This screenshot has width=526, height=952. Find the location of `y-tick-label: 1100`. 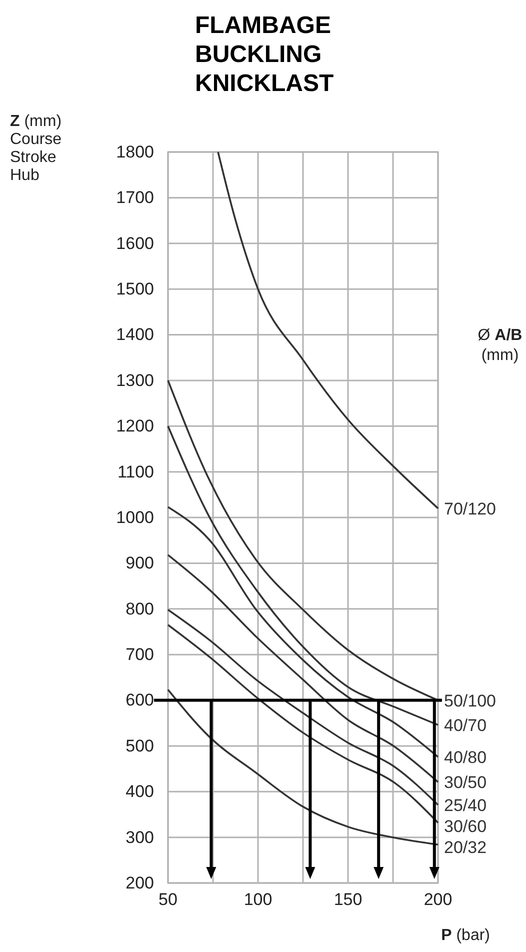

y-tick-label: 1100 is located at coordinates (135, 472).